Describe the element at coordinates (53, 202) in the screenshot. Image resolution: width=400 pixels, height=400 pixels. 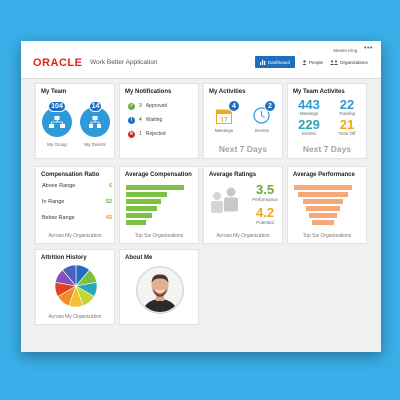
I see `range-label: In Range` at that location.